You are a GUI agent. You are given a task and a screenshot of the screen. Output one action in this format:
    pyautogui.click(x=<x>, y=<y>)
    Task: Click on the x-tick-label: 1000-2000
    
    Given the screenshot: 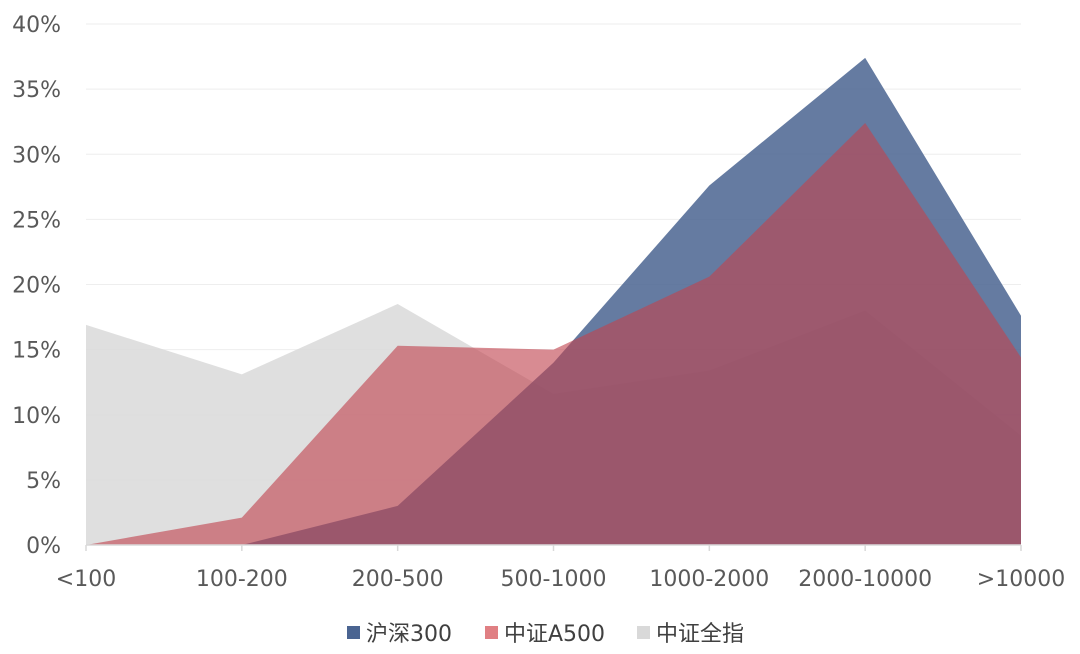 What is the action you would take?
    pyautogui.click(x=709, y=579)
    